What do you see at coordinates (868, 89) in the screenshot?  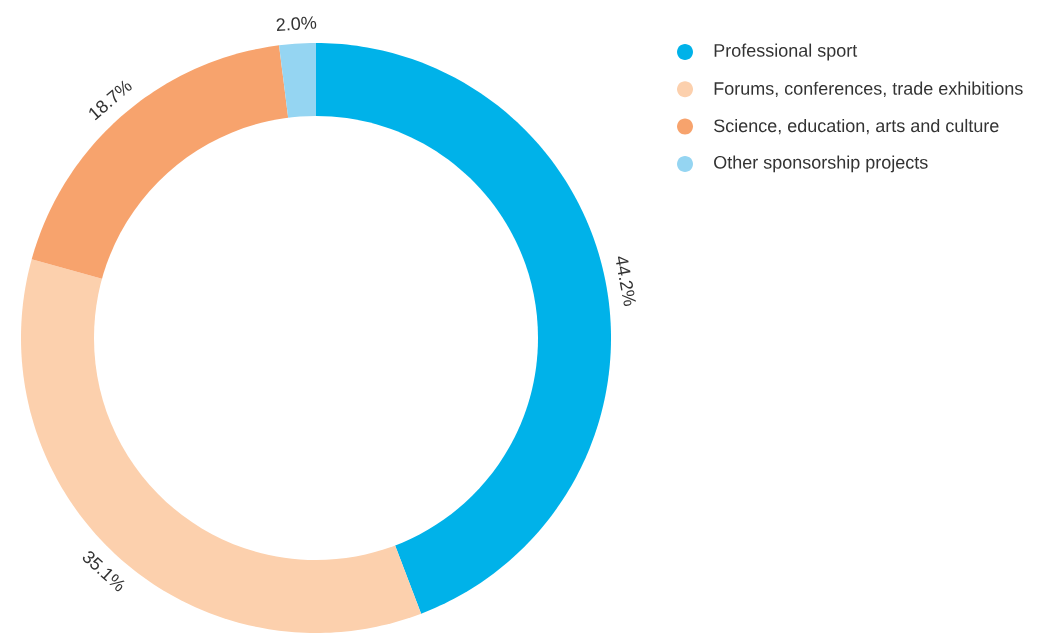 I see `legend-label: Forums, conferences, trade exhibitions` at bounding box center [868, 89].